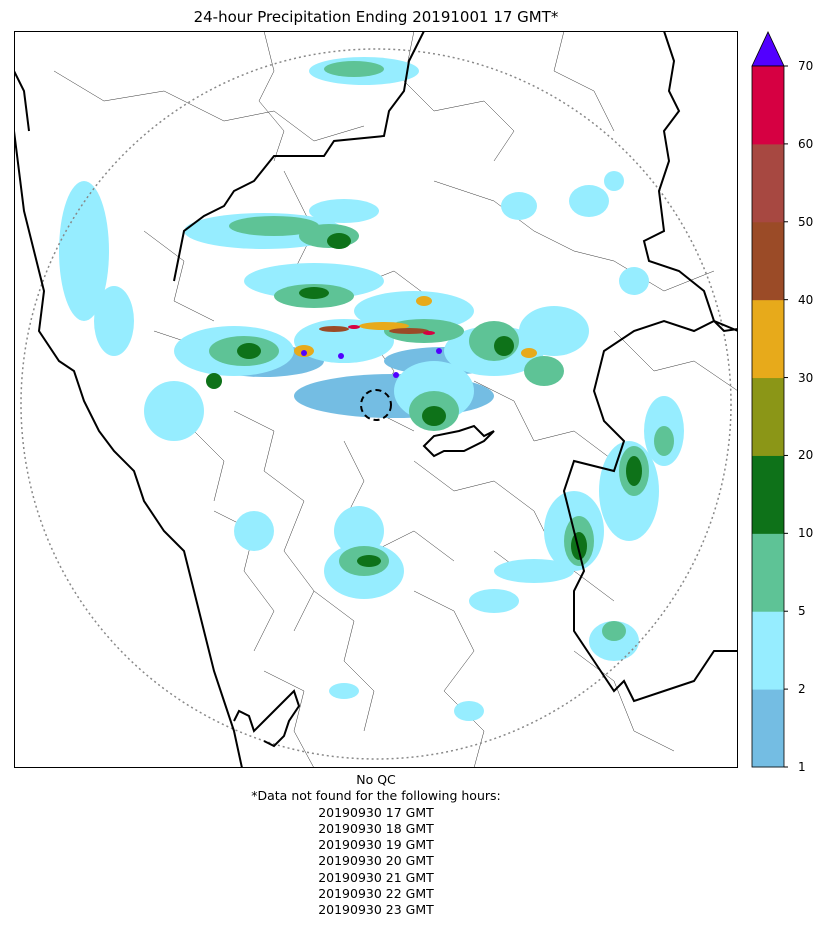 The height and width of the screenshot is (926, 825). Describe the element at coordinates (768, 49) in the screenshot. I see `colorbar-extend-arrow` at that location.